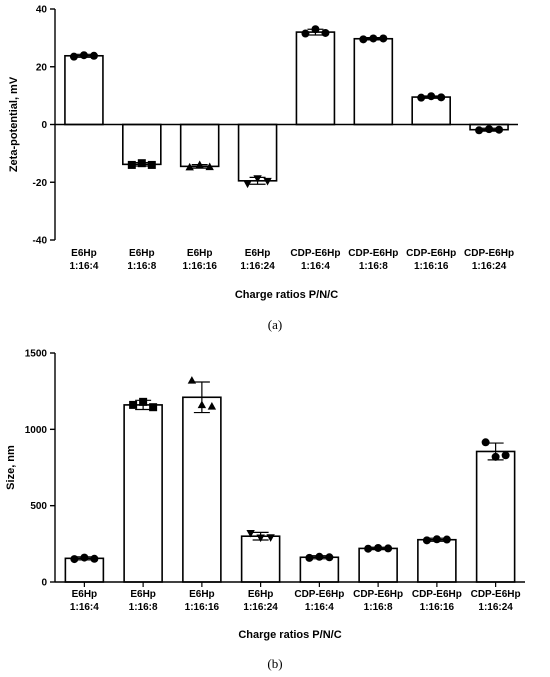 The image size is (550, 677). Describe the element at coordinates (11, 467) in the screenshot. I see `y-axis-title: Size, nm` at that location.